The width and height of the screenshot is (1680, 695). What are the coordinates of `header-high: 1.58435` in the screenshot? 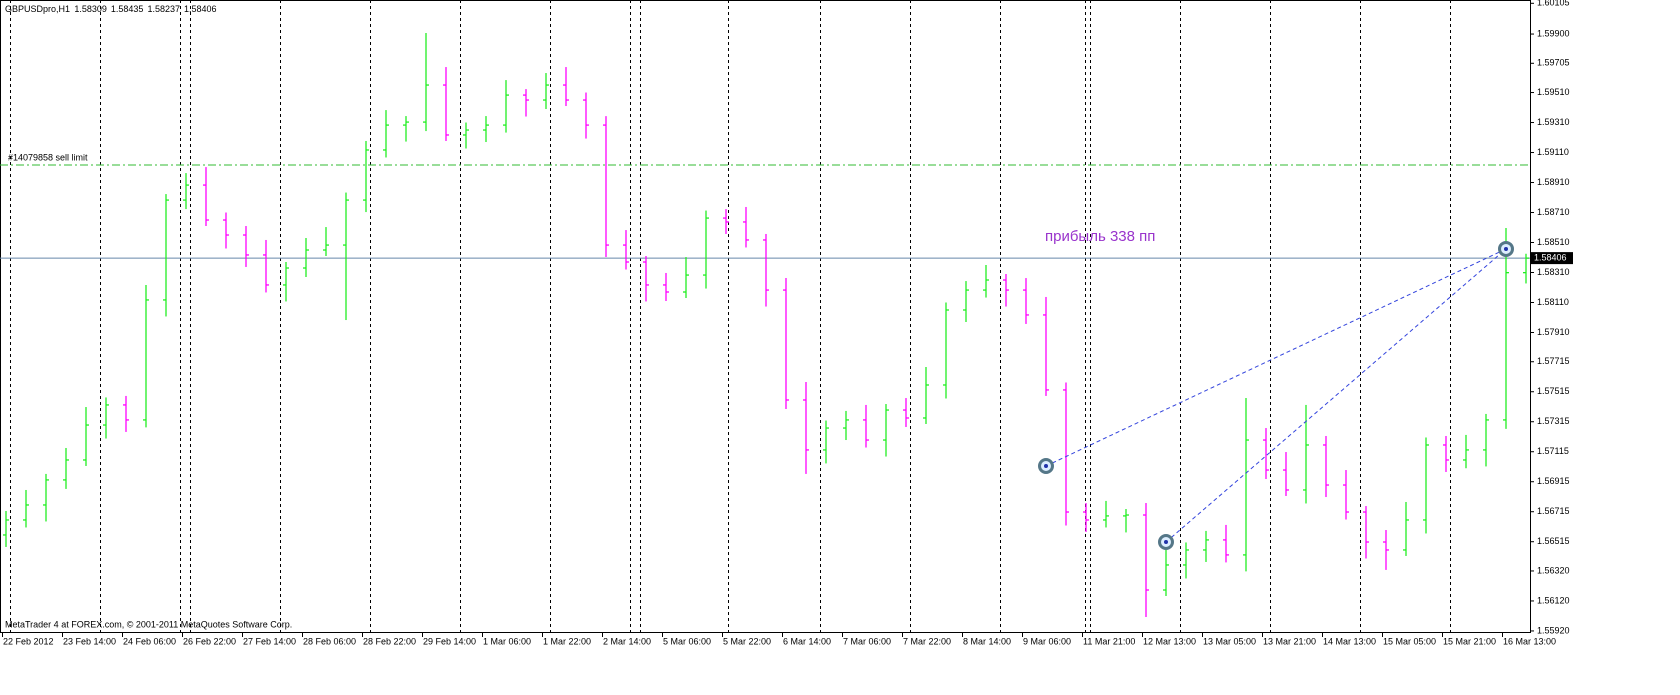 It's located at (127, 9).